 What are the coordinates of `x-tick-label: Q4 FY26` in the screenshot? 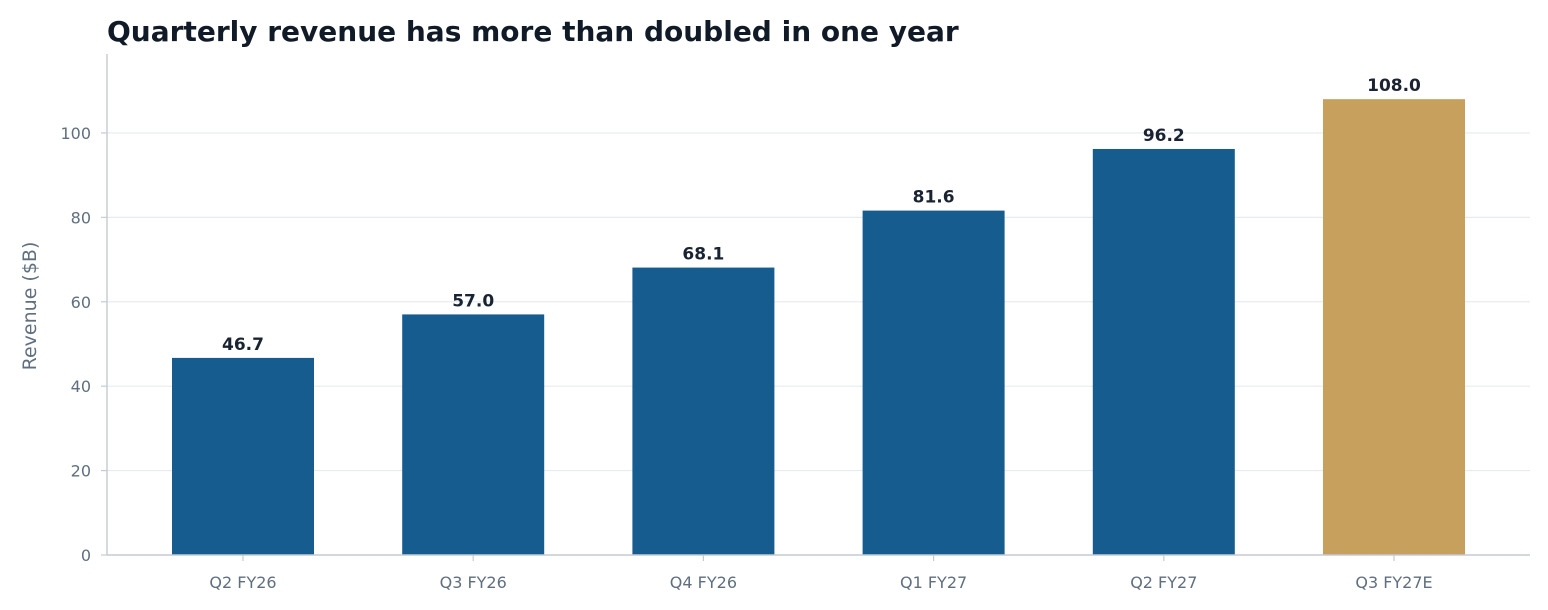 It's located at (703, 582).